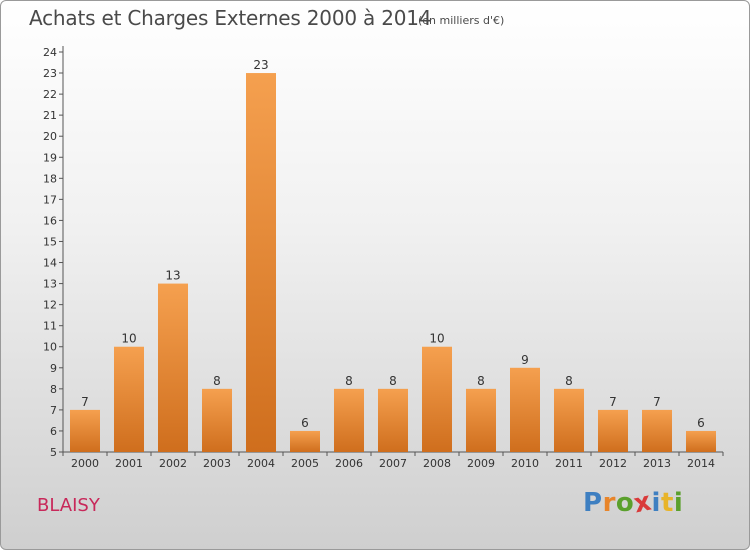  I want to click on x-tick-label-2011: 2011, so click(569, 463).